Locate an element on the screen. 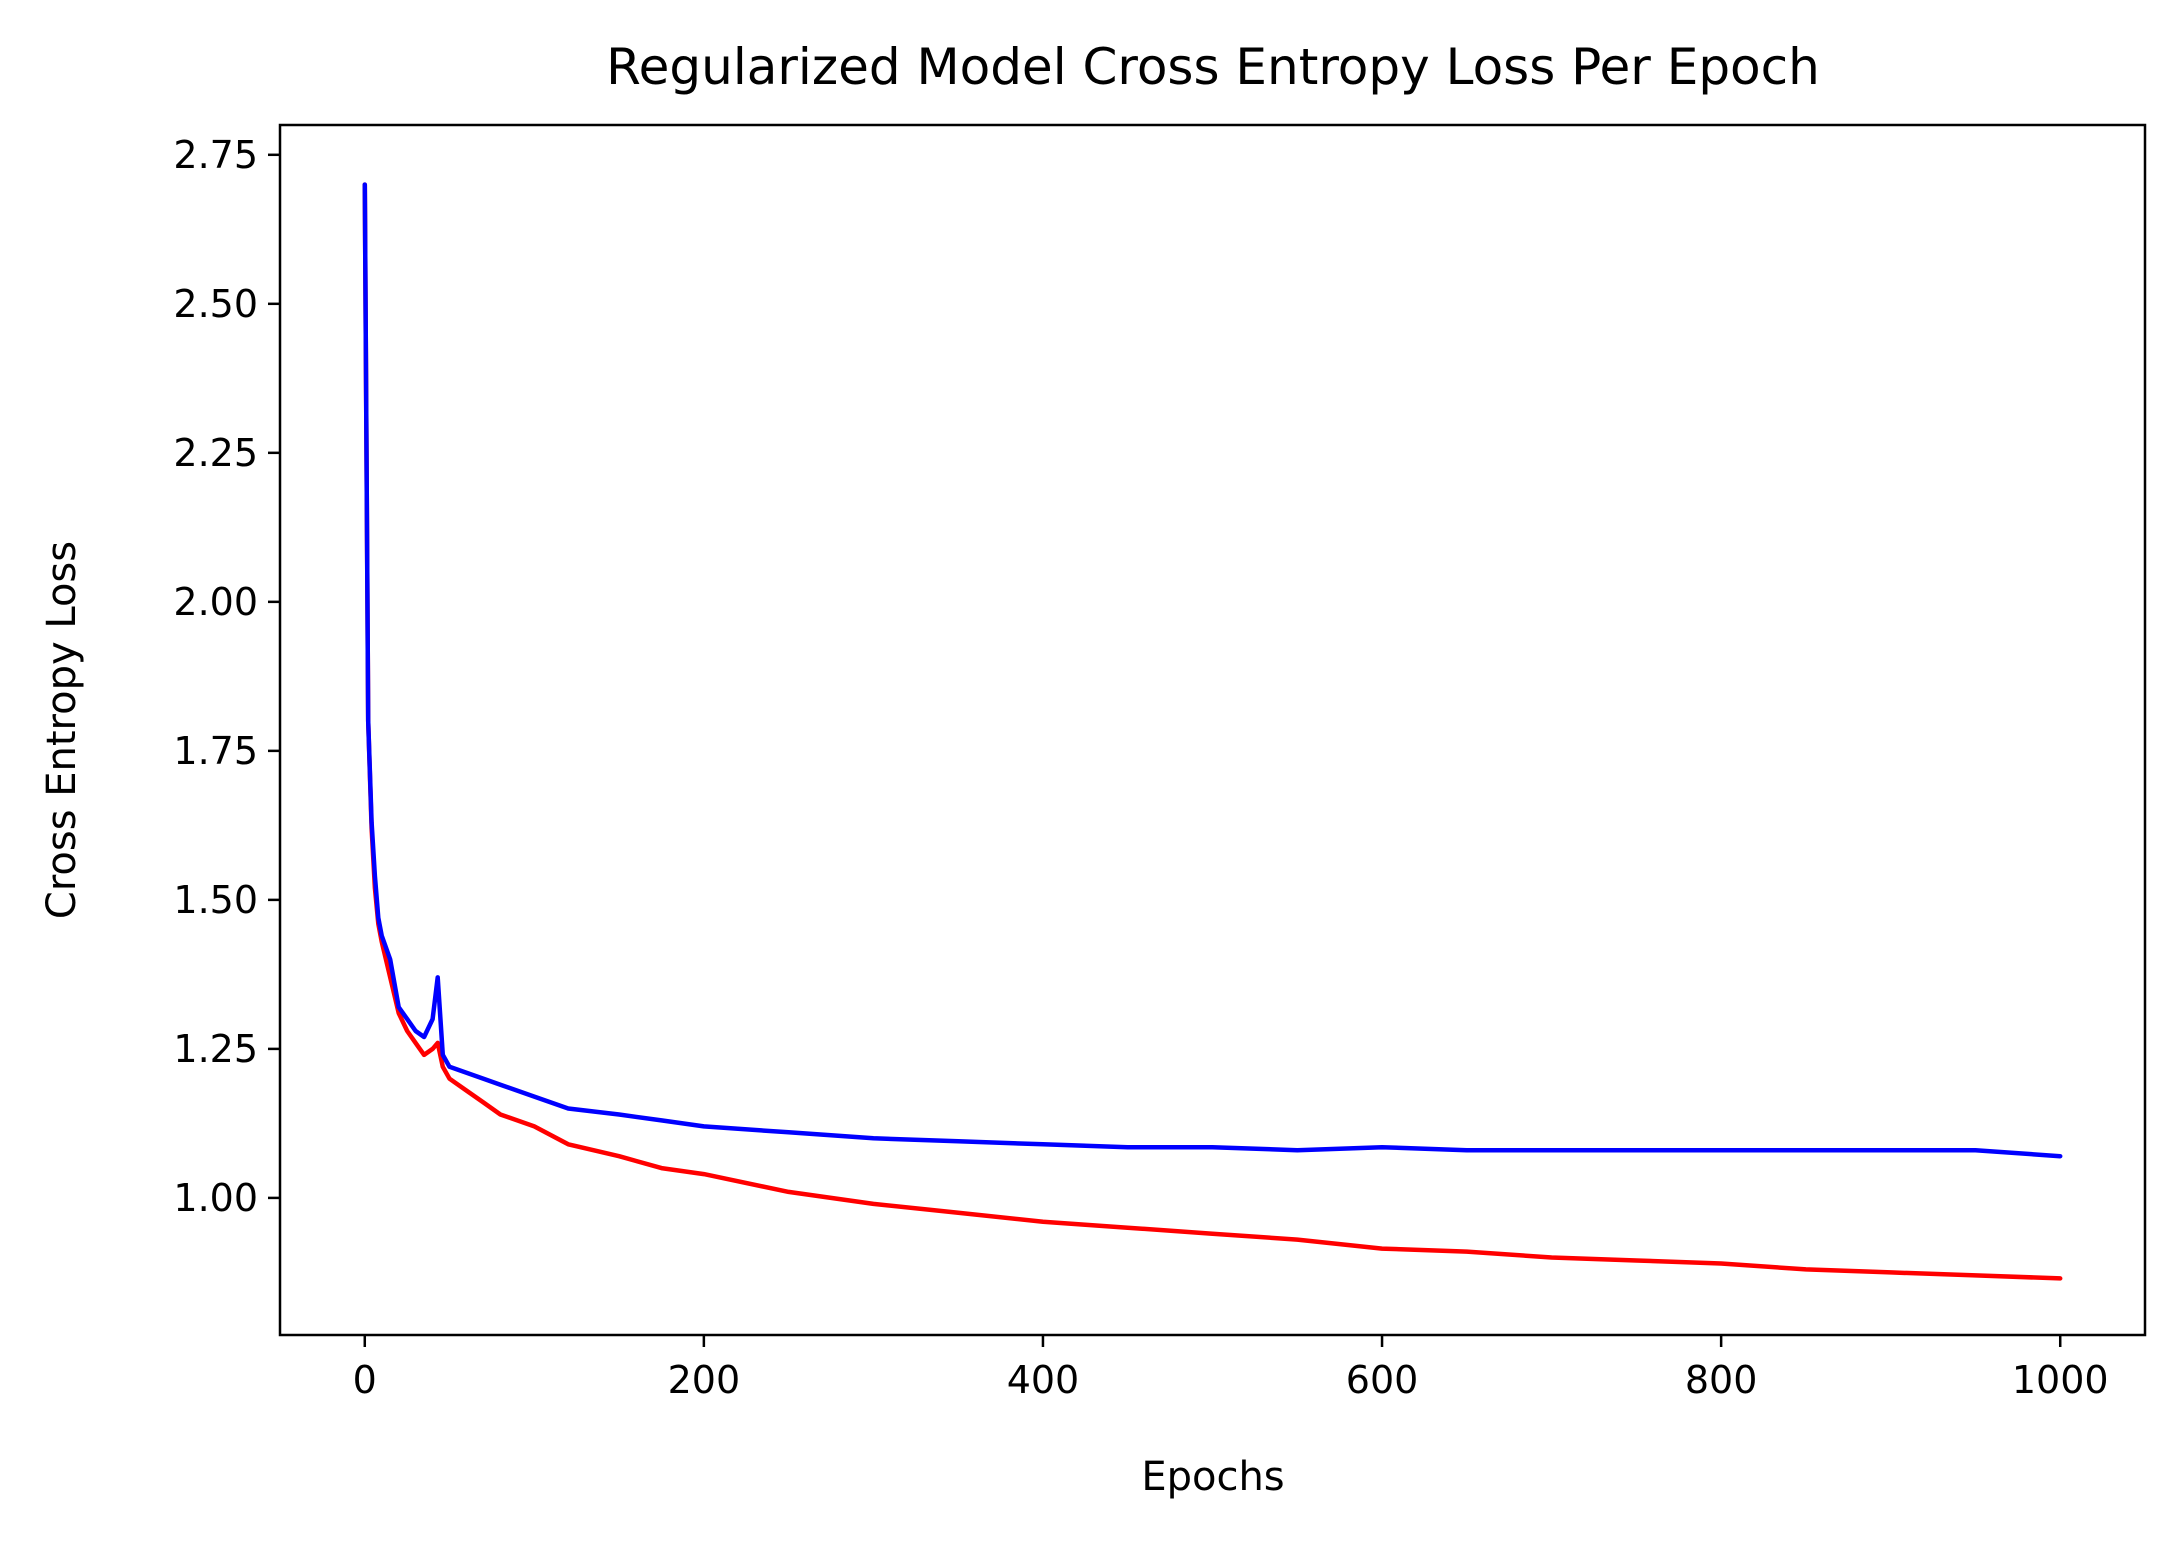 Image resolution: width=2178 pixels, height=1542 pixels. x-tick-label: 400 is located at coordinates (1043, 1380).